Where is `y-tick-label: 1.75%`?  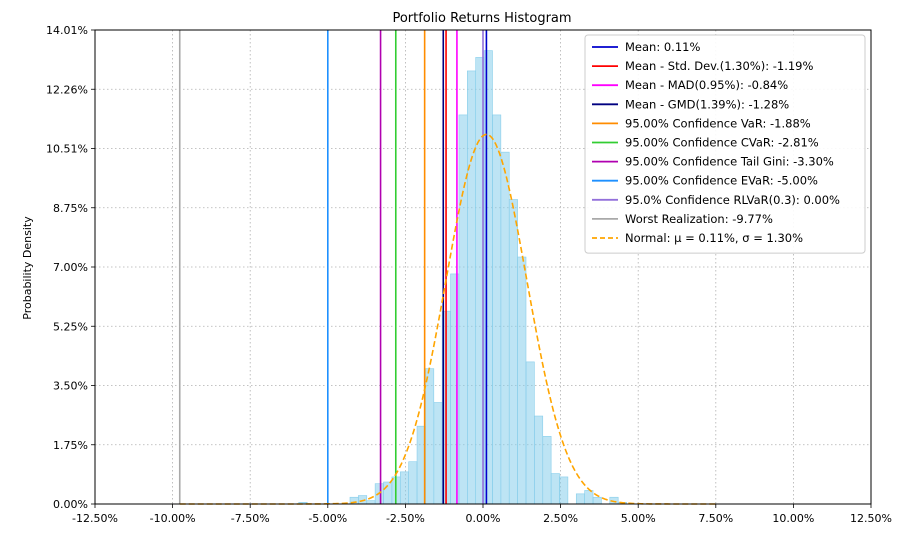
y-tick-label: 1.75% is located at coordinates (70, 445).